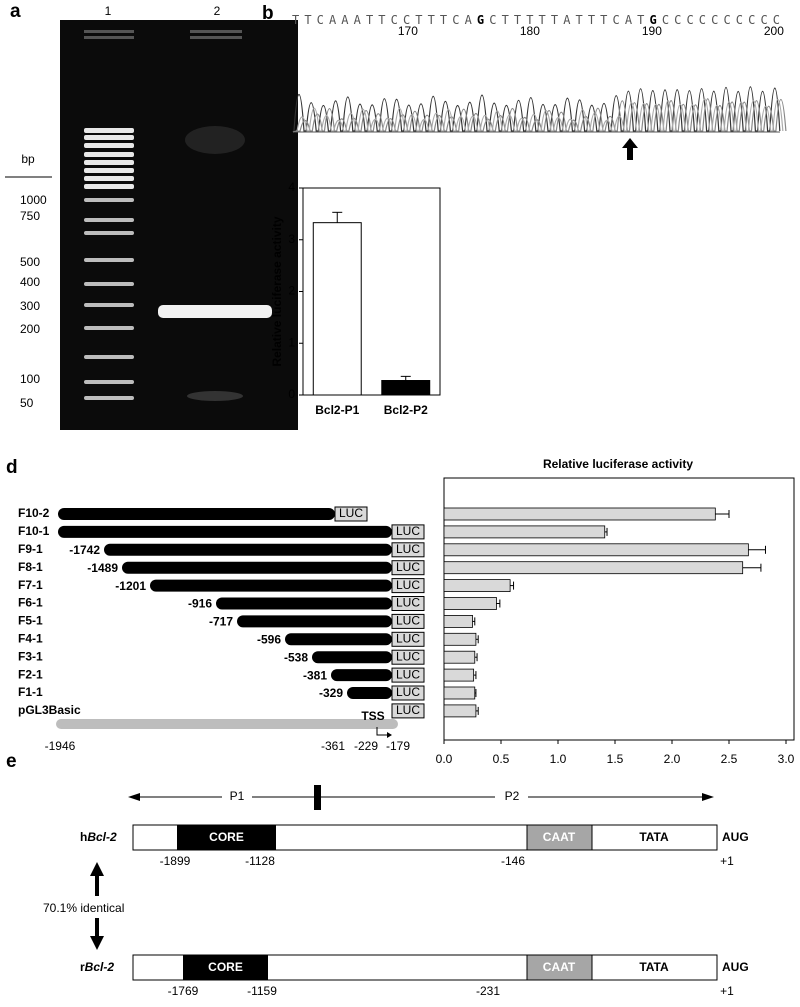 This screenshot has width=800, height=1007. Describe the element at coordinates (215, 140) in the screenshot. I see `smear` at that location.